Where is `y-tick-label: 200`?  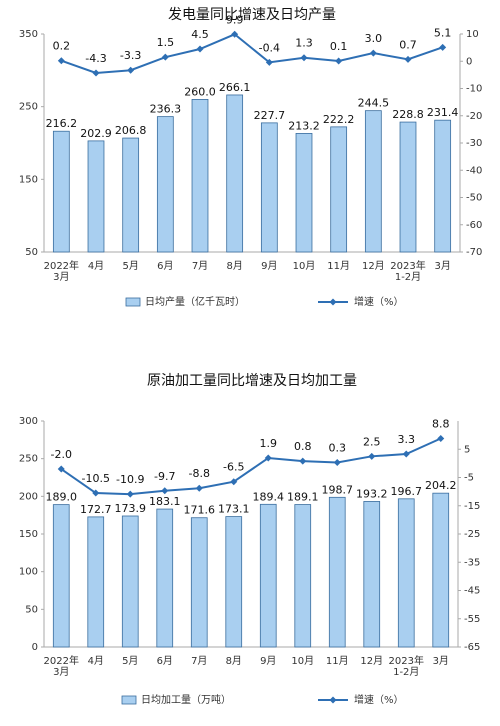 y-tick-label: 200 is located at coordinates (28, 496).